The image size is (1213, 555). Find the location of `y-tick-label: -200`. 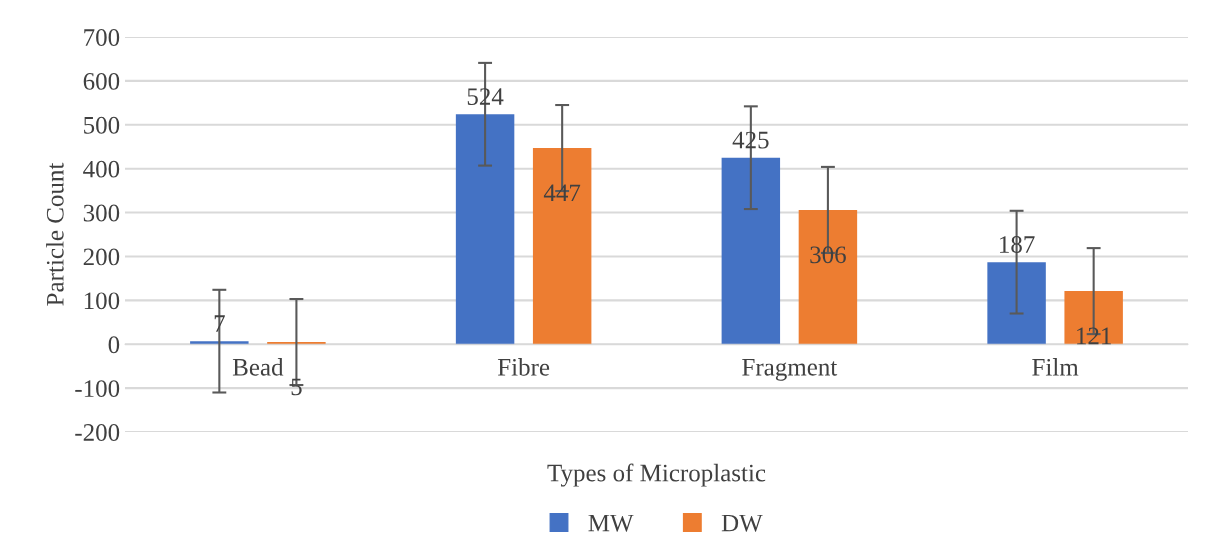

y-tick-label: -200 is located at coordinates (97, 432).